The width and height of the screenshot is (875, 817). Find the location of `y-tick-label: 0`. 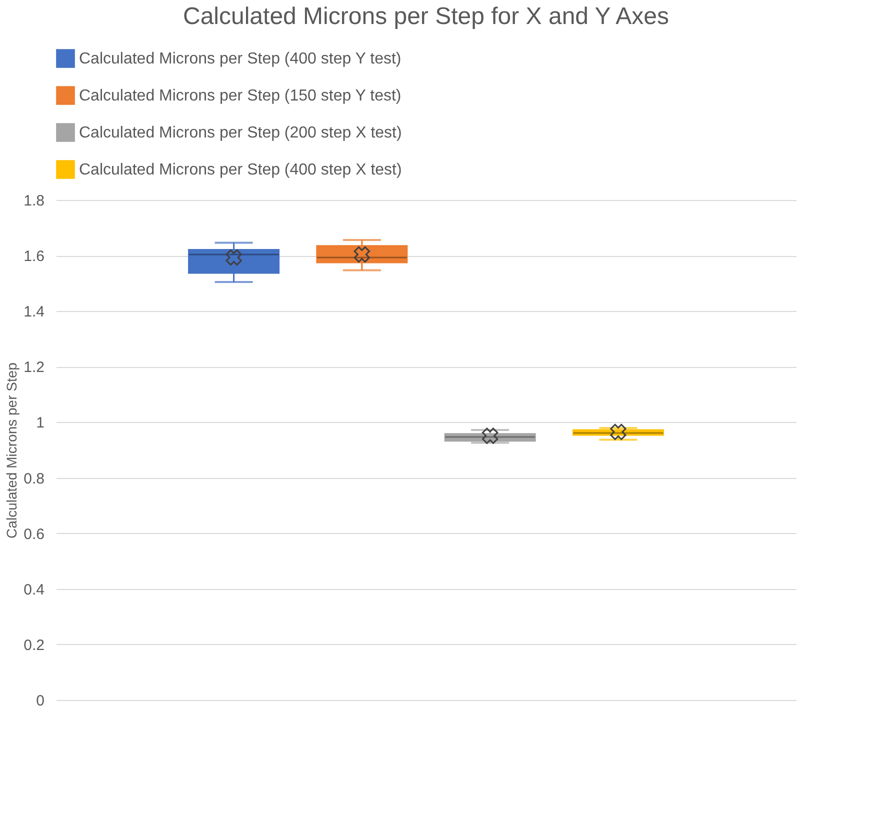

y-tick-label: 0 is located at coordinates (40, 701).